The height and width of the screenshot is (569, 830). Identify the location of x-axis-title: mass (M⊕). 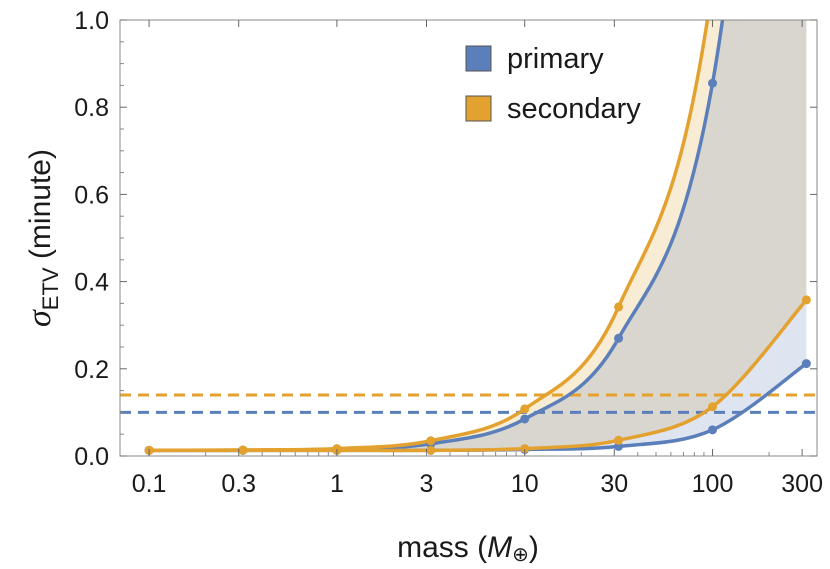
(468, 548).